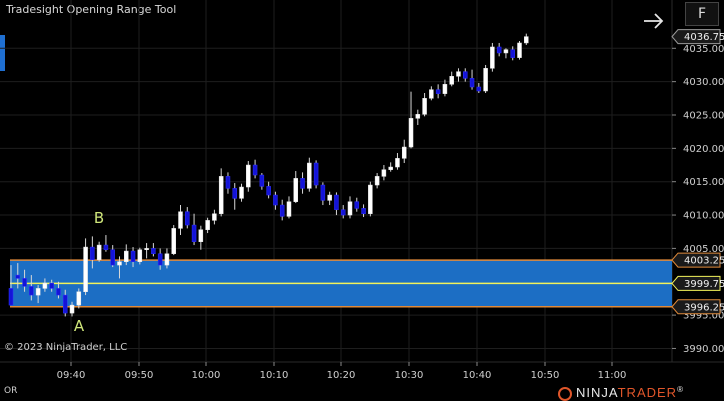 The height and width of the screenshot is (401, 724). What do you see at coordinates (703, 116) in the screenshot?
I see `y-tick-label: 4025.00` at bounding box center [703, 116].